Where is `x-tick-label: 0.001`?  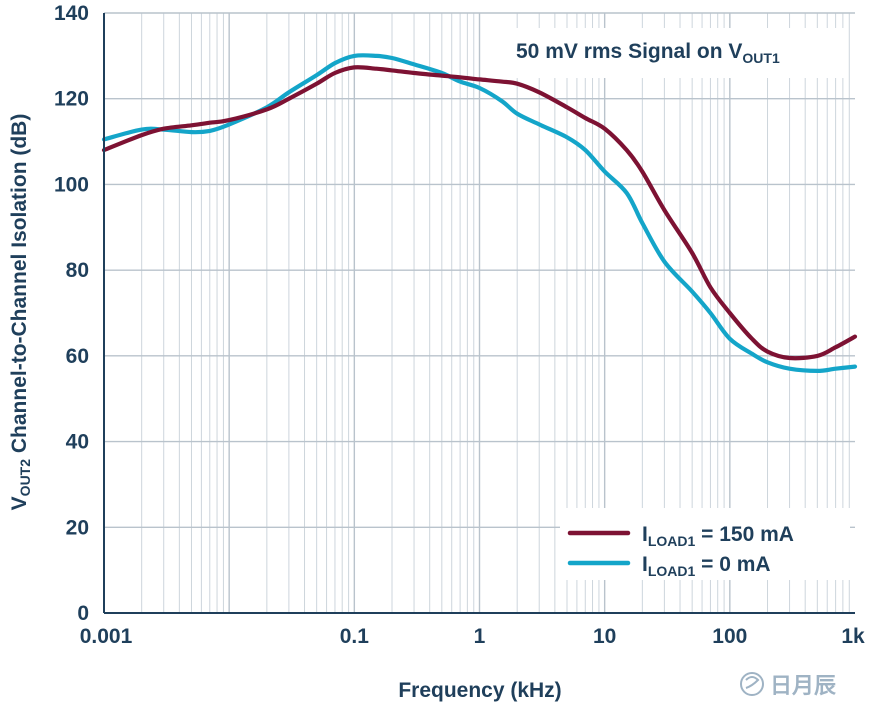 x-tick-label: 0.001 is located at coordinates (106, 636).